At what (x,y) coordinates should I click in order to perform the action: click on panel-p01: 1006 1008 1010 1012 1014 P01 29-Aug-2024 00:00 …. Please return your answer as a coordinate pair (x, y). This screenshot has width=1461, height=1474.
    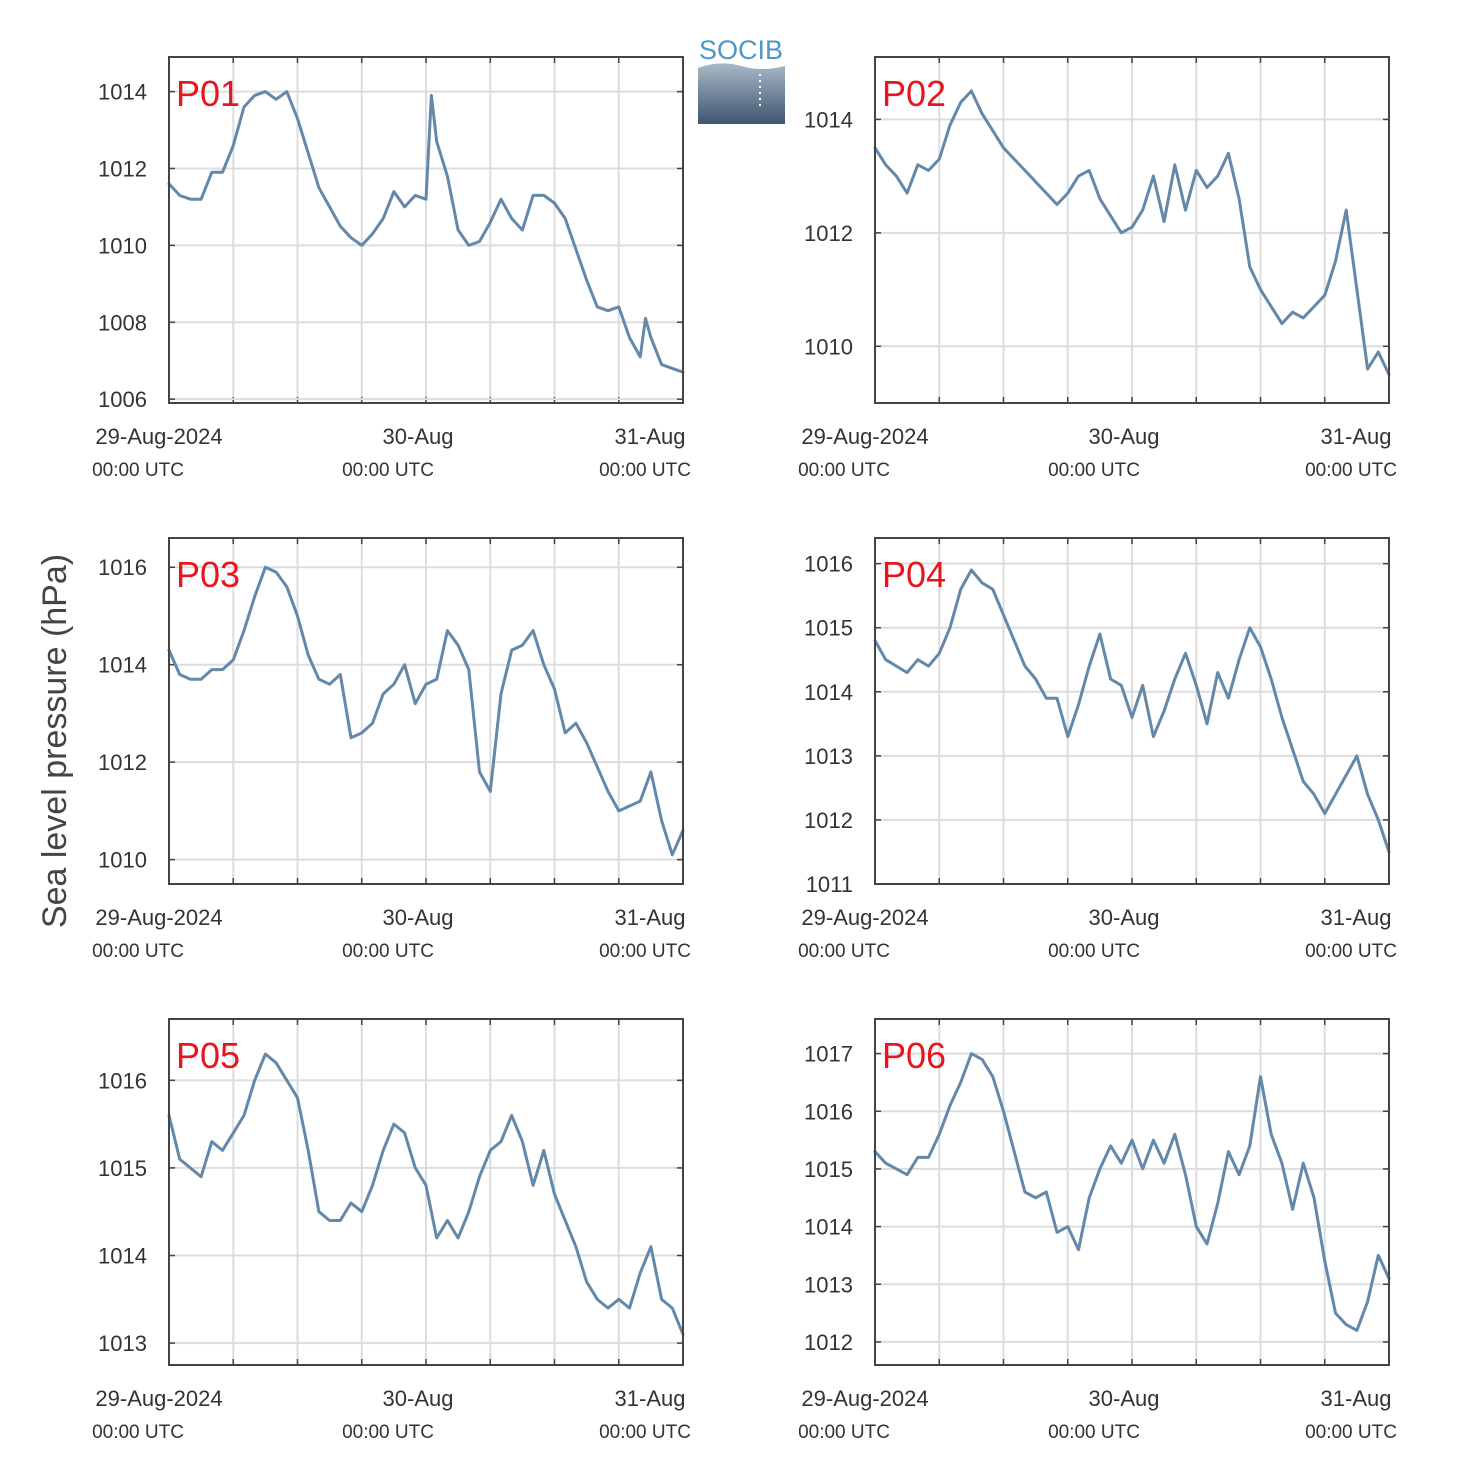
    Looking at the image, I should click on (391, 268).